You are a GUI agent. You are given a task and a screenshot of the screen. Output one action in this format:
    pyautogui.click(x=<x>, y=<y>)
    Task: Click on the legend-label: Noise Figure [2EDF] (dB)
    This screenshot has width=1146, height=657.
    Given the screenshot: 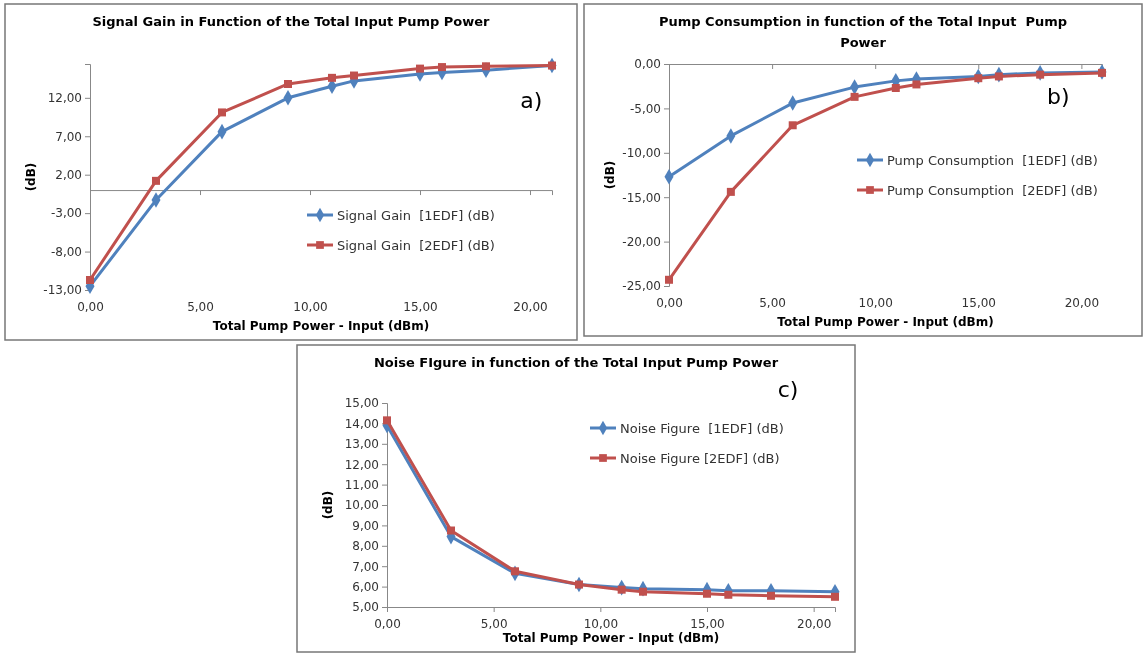 What is the action you would take?
    pyautogui.click(x=700, y=458)
    